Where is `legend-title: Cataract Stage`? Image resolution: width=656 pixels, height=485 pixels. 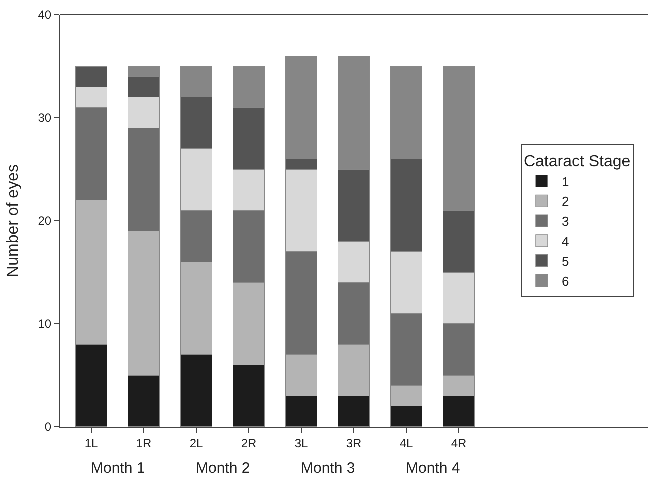
legend-title: Cataract Stage is located at coordinates (577, 161).